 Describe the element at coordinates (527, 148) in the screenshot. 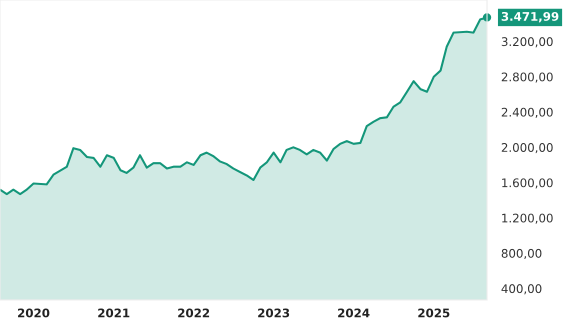

I see `y-tick-label: 2.000,00` at that location.